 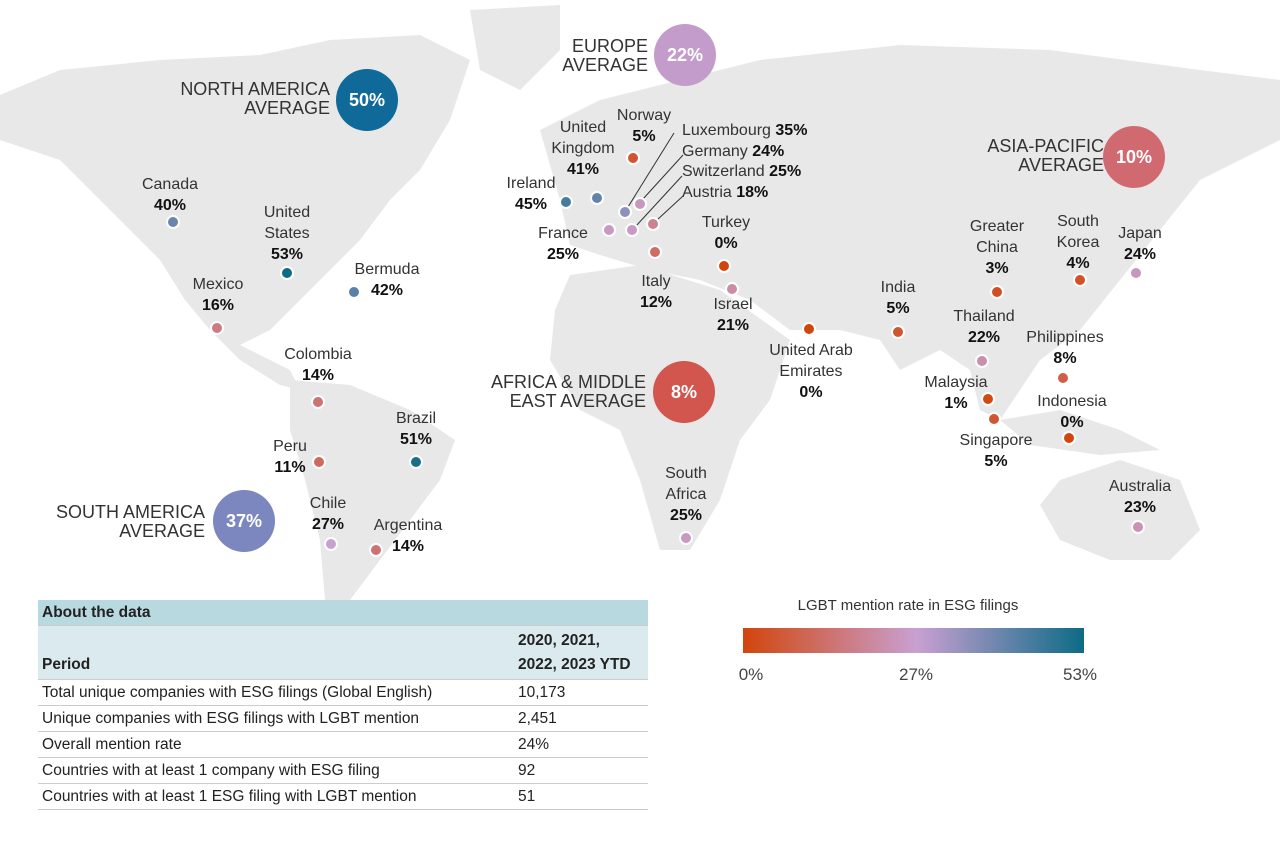 I want to click on region-average-bubble-am: 8%, so click(x=684, y=392).